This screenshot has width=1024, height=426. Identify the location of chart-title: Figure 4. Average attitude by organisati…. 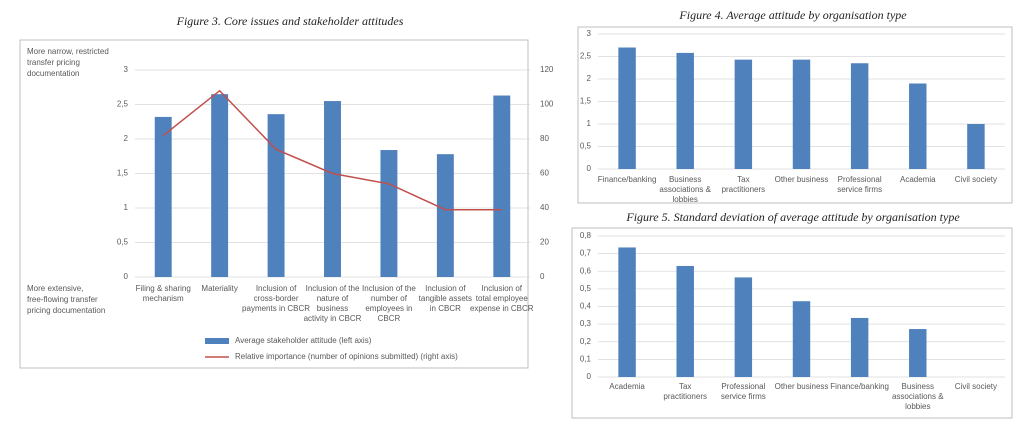
(792, 15).